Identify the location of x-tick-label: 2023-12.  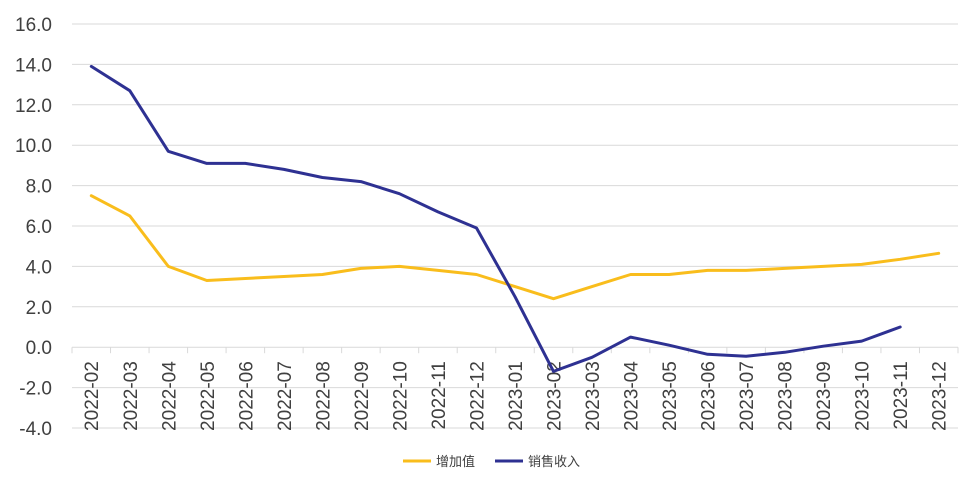
(940, 396).